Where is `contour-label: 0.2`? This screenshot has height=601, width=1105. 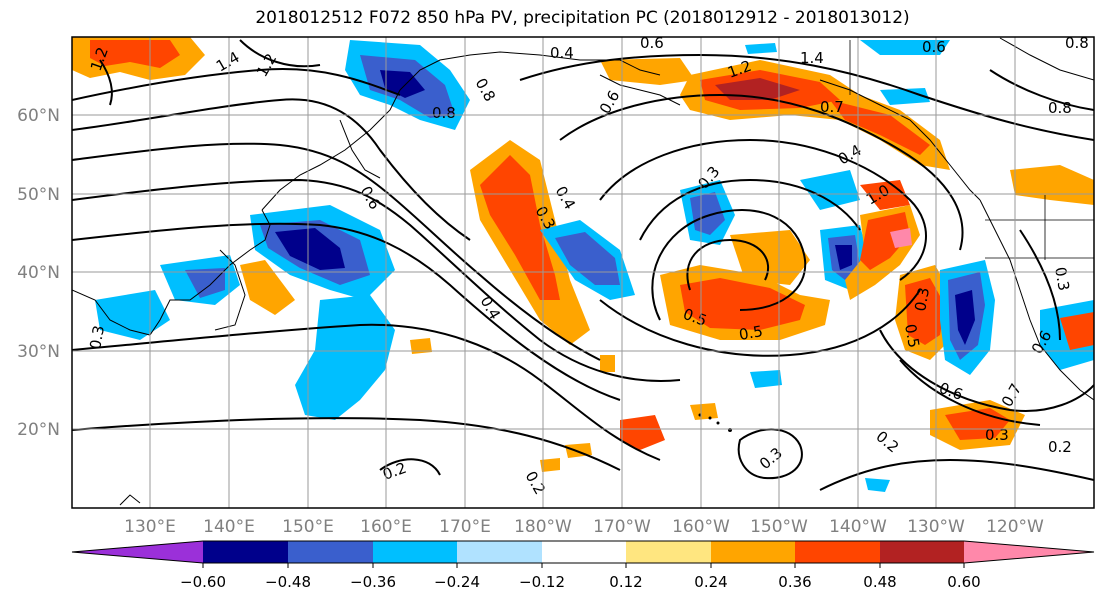
contour-label: 0.2 is located at coordinates (1060, 447).